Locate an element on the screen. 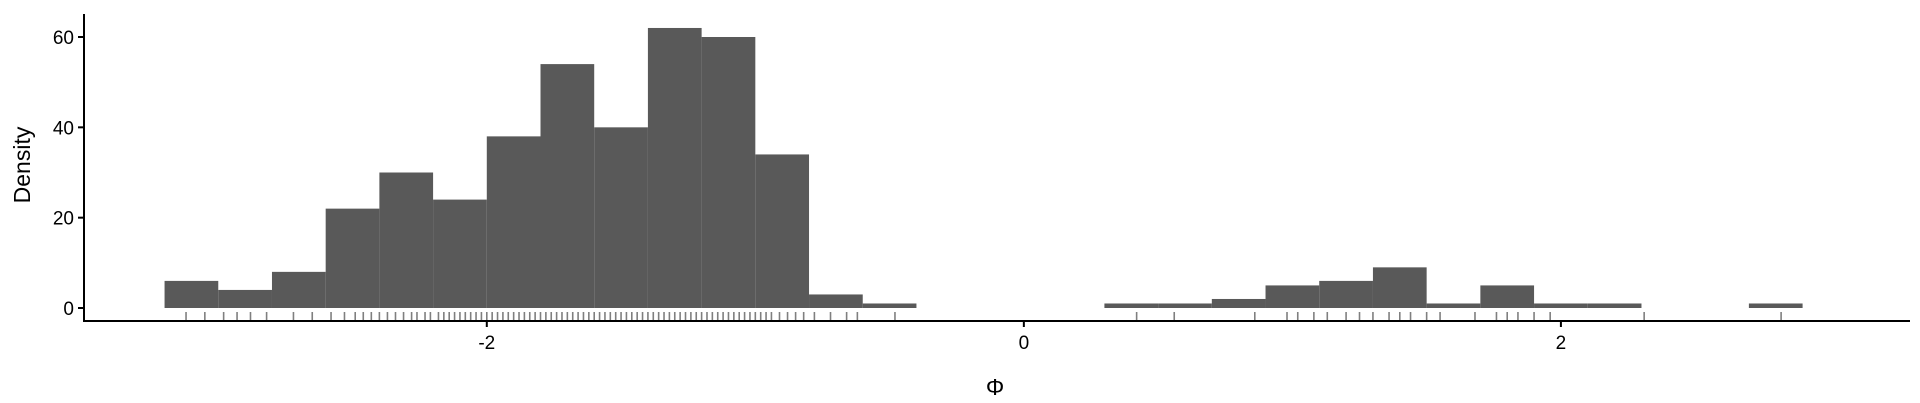 This screenshot has height=403, width=1920. rug-marks is located at coordinates (983, 316).